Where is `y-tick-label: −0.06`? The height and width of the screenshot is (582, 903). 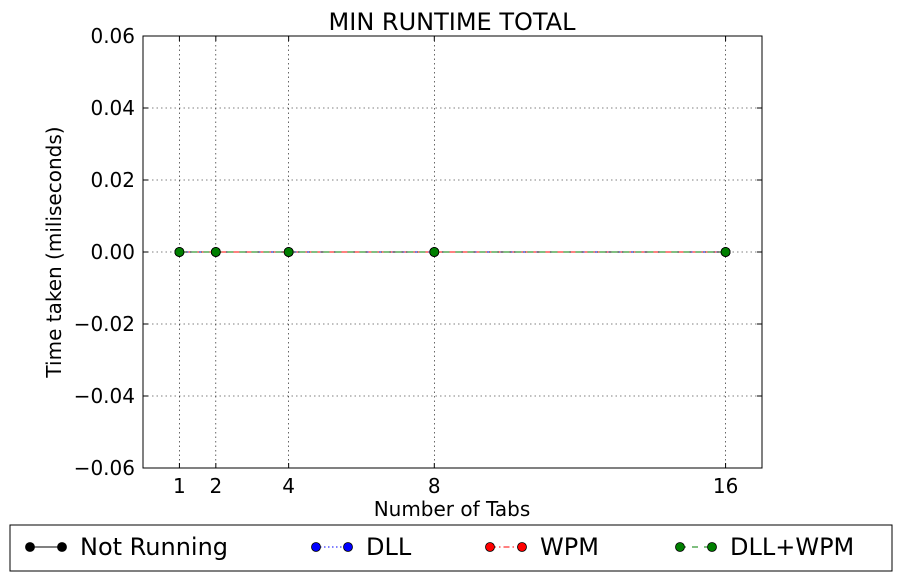 y-tick-label: −0.06 is located at coordinates (104, 468).